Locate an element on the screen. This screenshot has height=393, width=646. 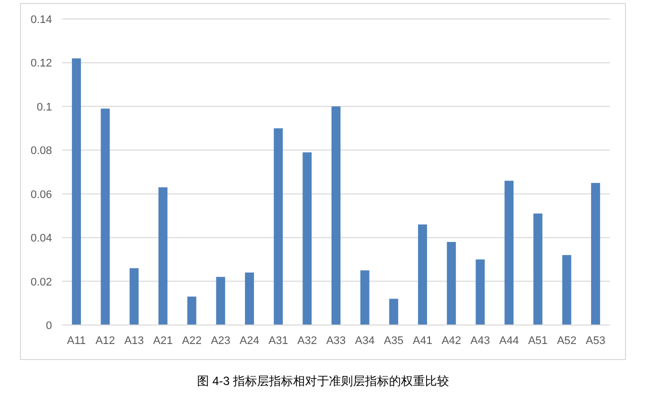
y-tick-label: 0.14 is located at coordinates (41, 20).